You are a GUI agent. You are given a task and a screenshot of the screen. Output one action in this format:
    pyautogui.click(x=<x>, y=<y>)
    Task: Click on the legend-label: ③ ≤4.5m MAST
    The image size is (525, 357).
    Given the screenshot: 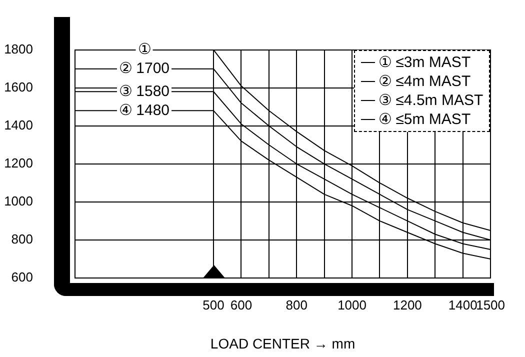 What is the action you would take?
    pyautogui.click(x=431, y=100)
    